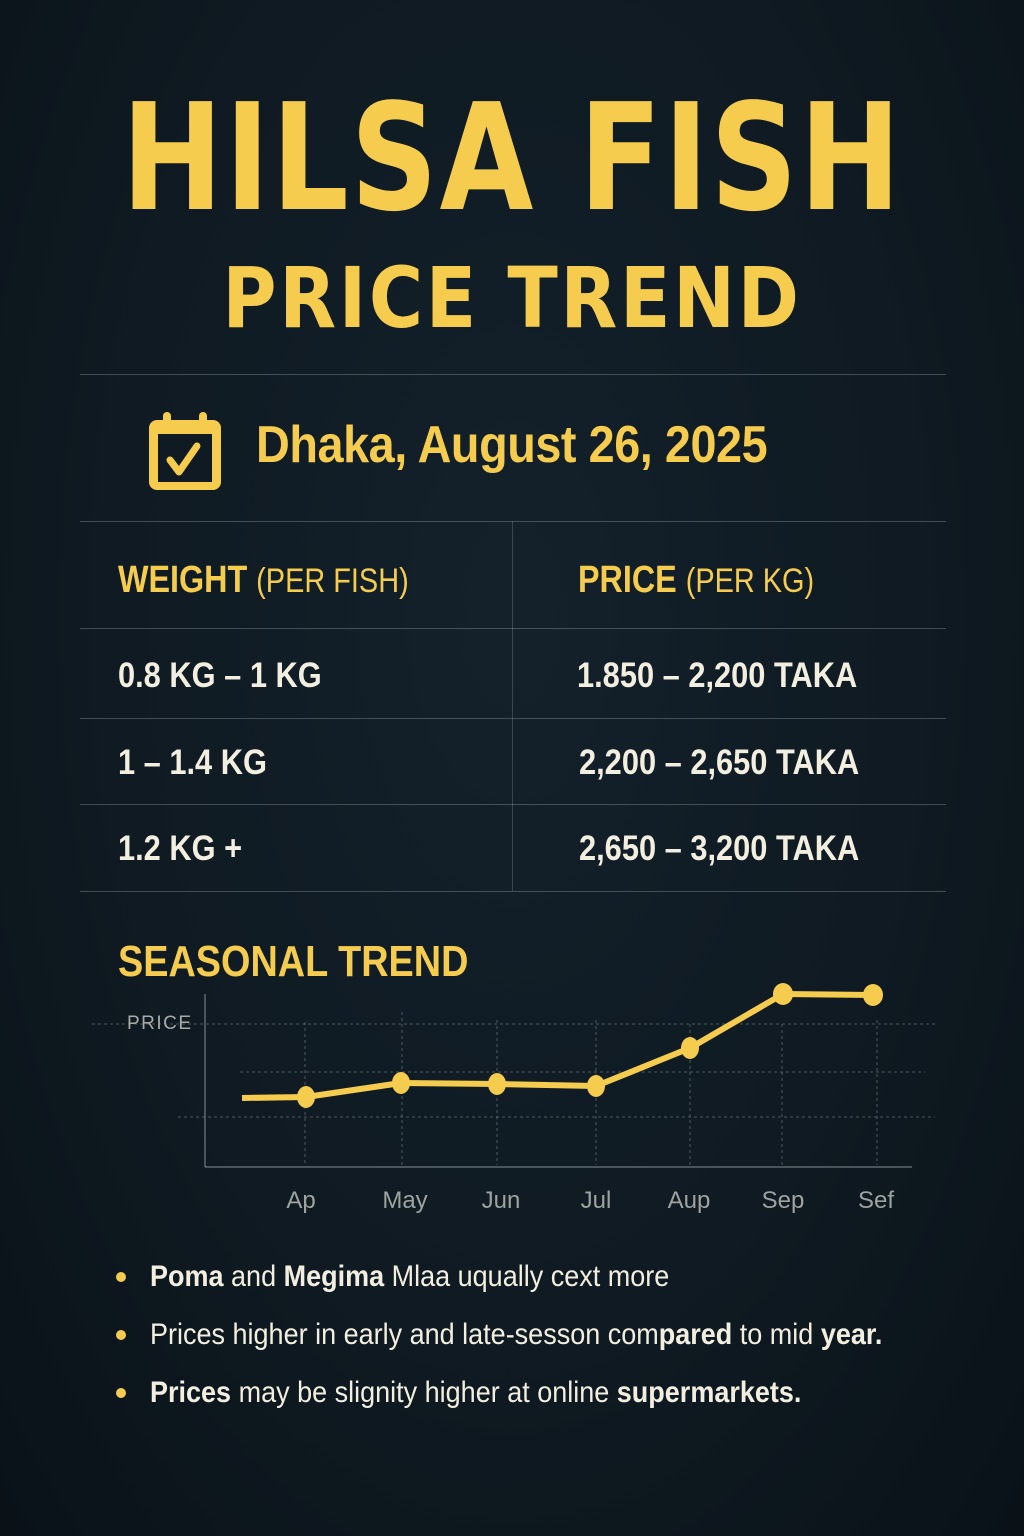 This screenshot has height=1536, width=1024. I want to click on note-part: and, so click(253, 1276).